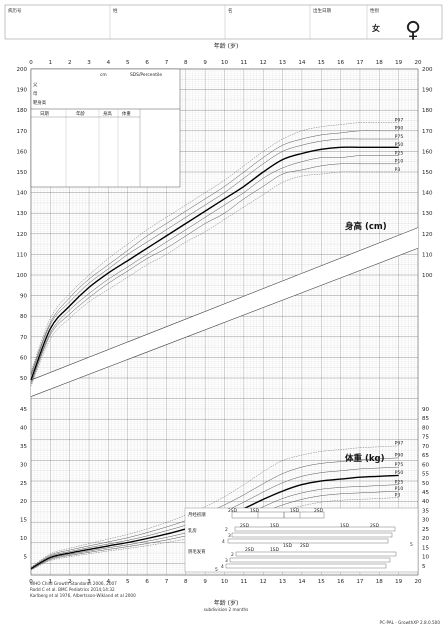  What do you see at coordinates (263, 582) in the screenshot?
I see `x-tick-label-bottom: 12` at bounding box center [263, 582].